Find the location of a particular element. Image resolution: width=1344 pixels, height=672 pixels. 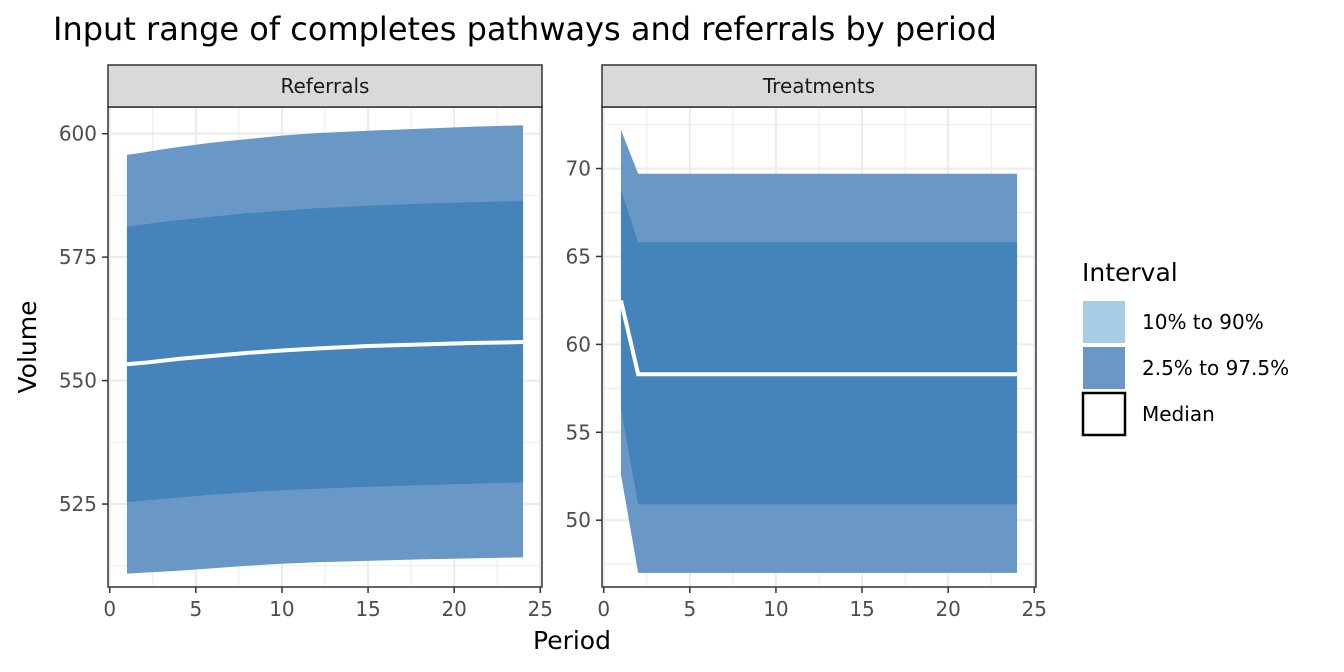

y-tick-label: 575 is located at coordinates (78, 257).